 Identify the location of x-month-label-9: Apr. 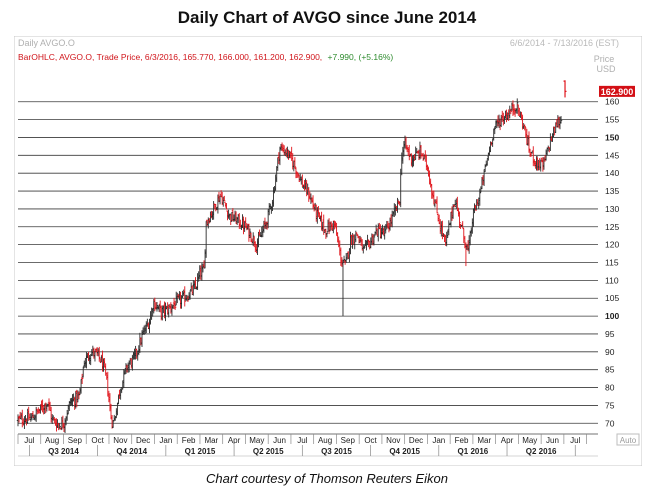
(234, 440).